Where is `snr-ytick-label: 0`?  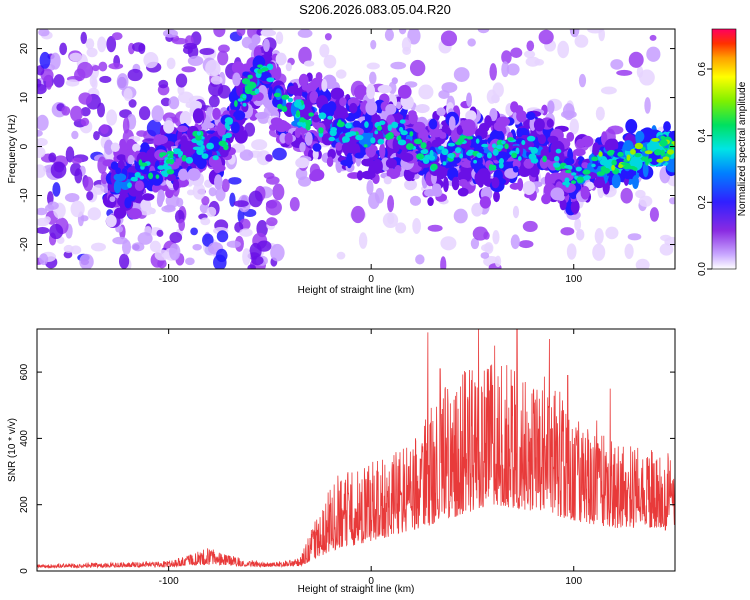 snr-ytick-label: 0 is located at coordinates (24, 571).